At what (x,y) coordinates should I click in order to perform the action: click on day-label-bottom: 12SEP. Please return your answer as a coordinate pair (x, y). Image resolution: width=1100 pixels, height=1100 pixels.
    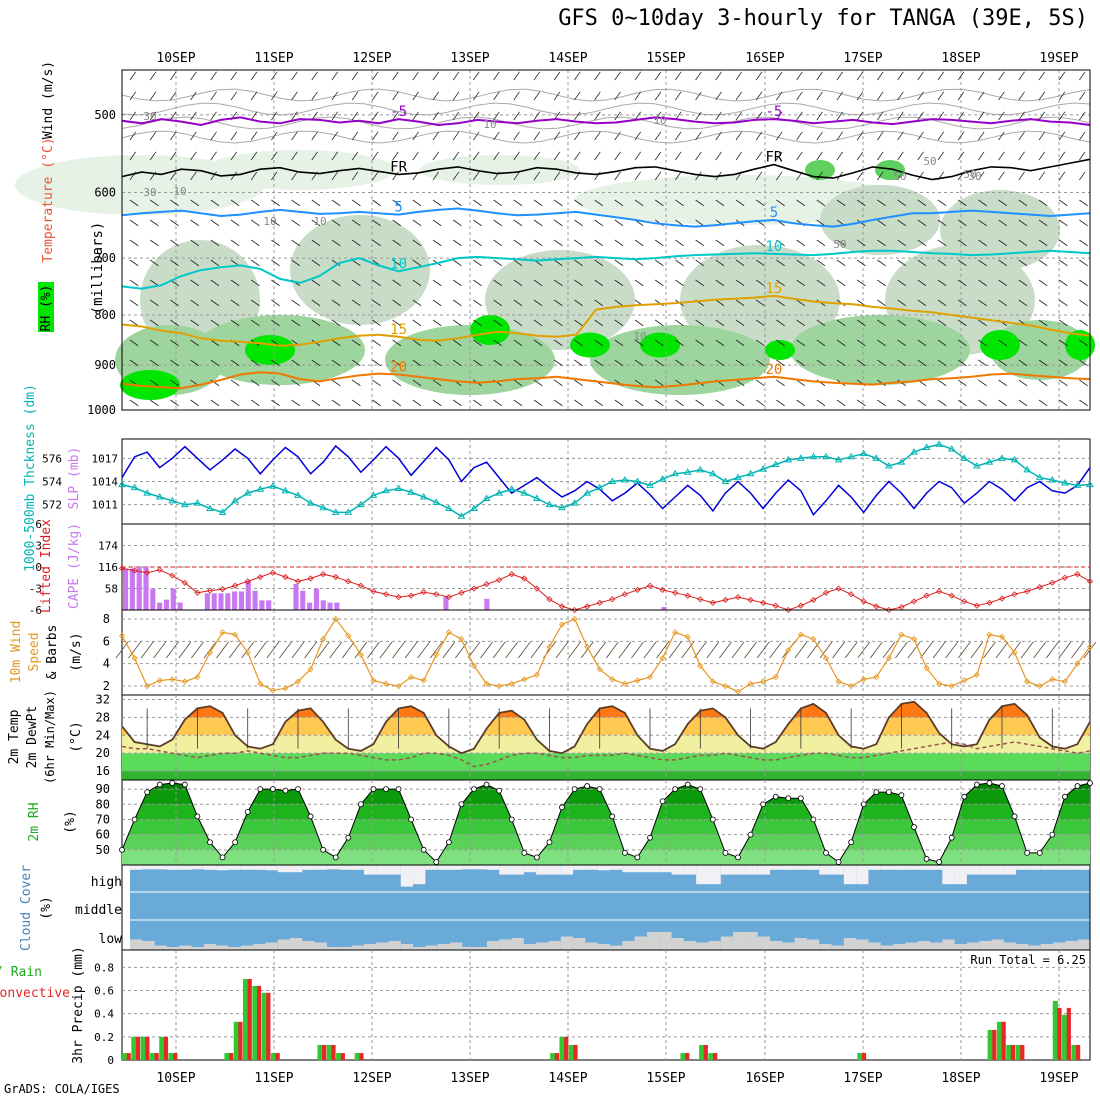
    Looking at the image, I should click on (371, 1078).